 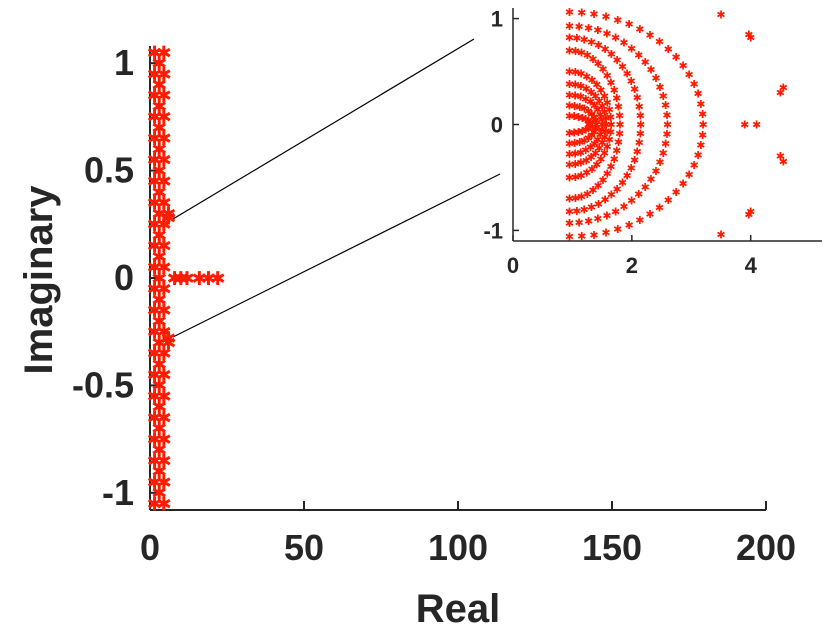 What do you see at coordinates (103, 384) in the screenshot?
I see `main-y-tick-label: -0.5` at bounding box center [103, 384].